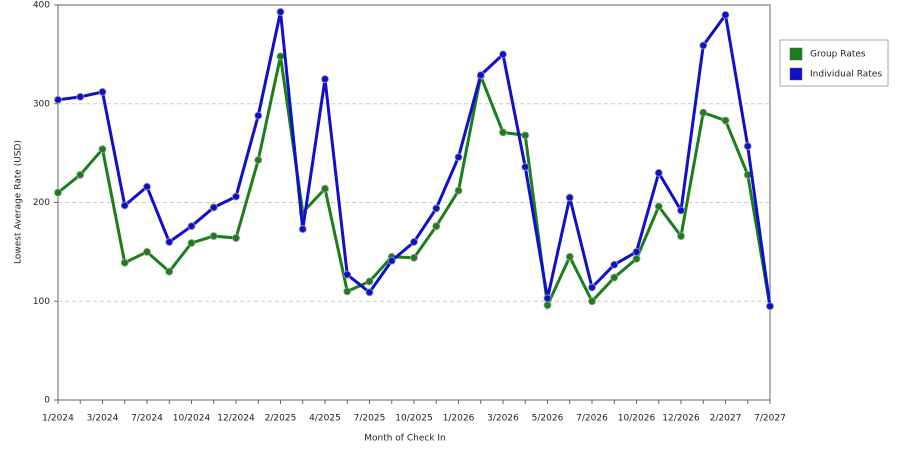 The image size is (900, 454). Describe the element at coordinates (41, 203) in the screenshot. I see `y-tick-label: 200` at that location.